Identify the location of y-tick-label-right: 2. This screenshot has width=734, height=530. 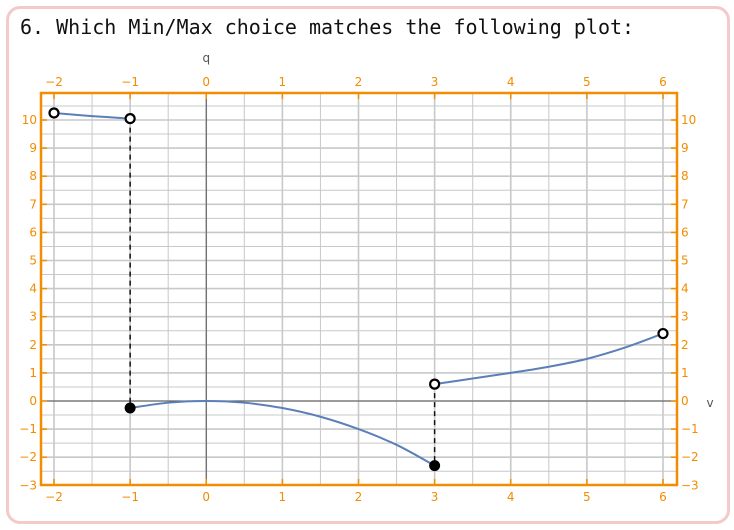
(685, 345).